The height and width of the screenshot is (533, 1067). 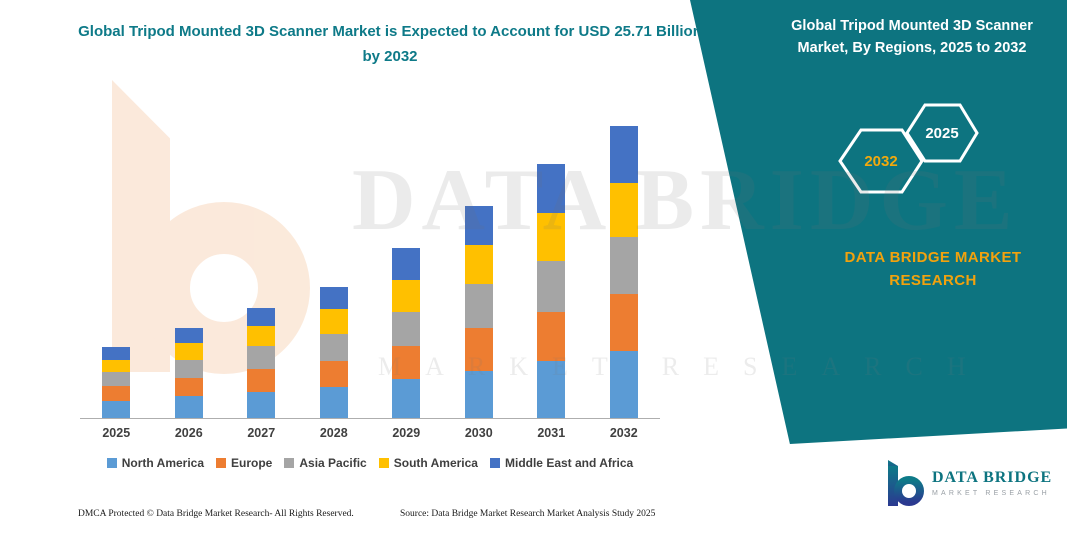 I want to click on bar-column-2029, so click(x=406, y=253).